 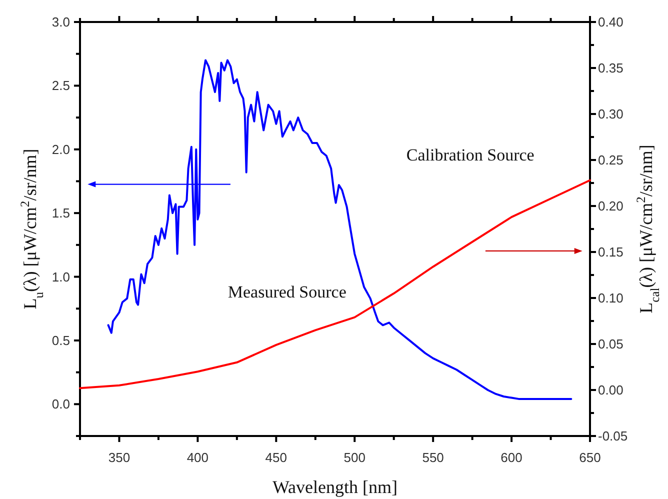 I want to click on y-tick-label: 2.0, so click(x=61, y=149).